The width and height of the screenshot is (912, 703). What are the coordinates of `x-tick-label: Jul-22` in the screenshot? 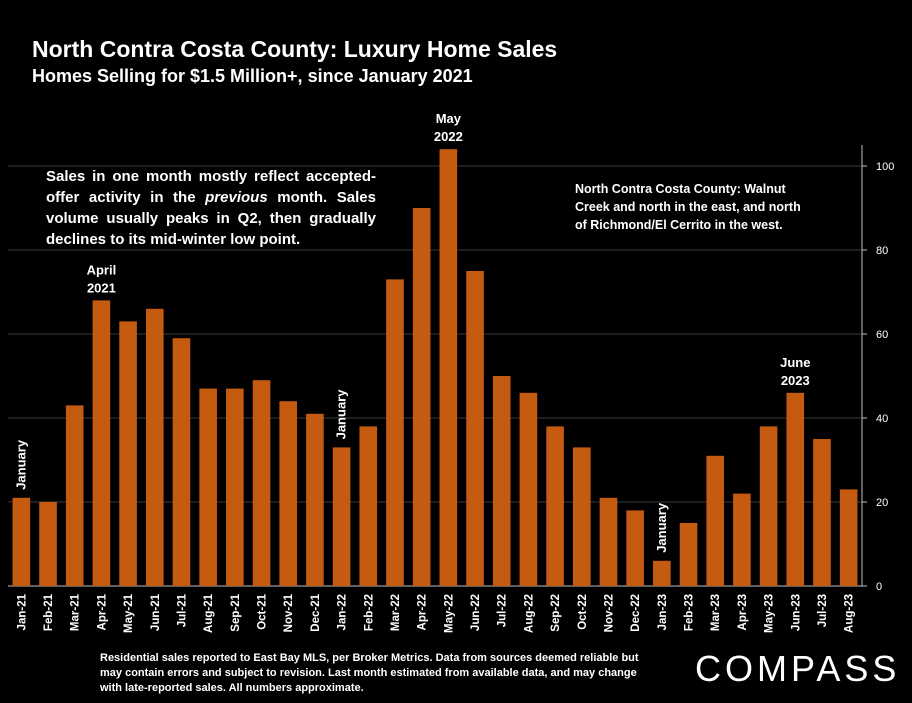 It's located at (503, 610).